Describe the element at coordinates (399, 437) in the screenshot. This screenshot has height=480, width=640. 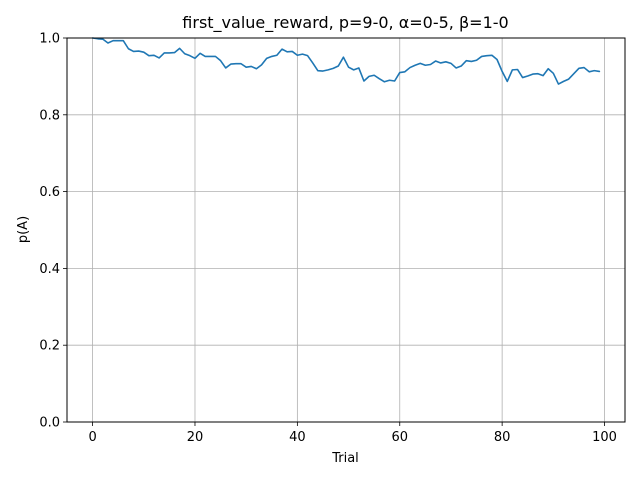
I see `x-tick-label: 60` at that location.